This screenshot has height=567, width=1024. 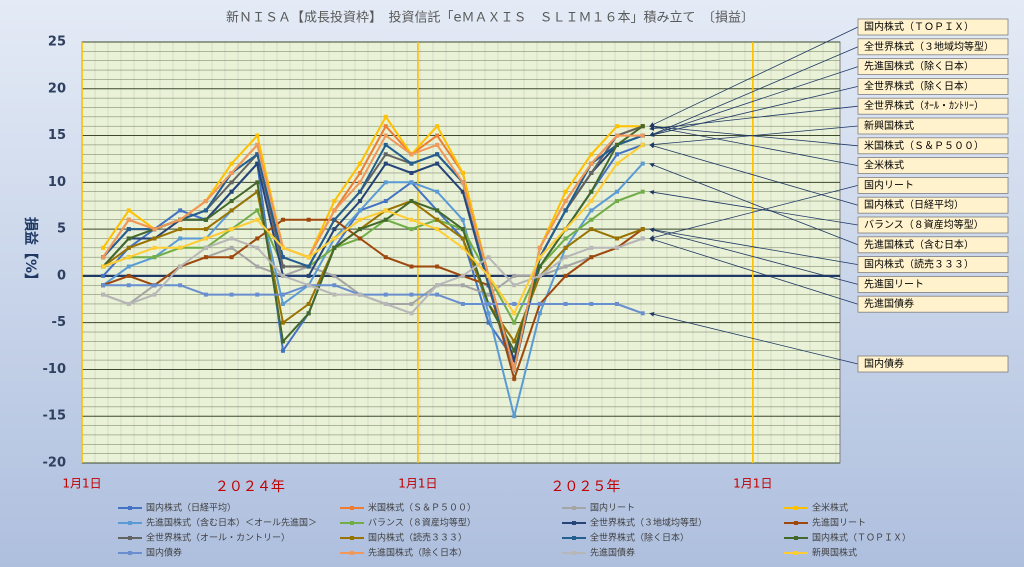 I want to click on callout-label: バランス（８資産均等型）, so click(x=924, y=224).